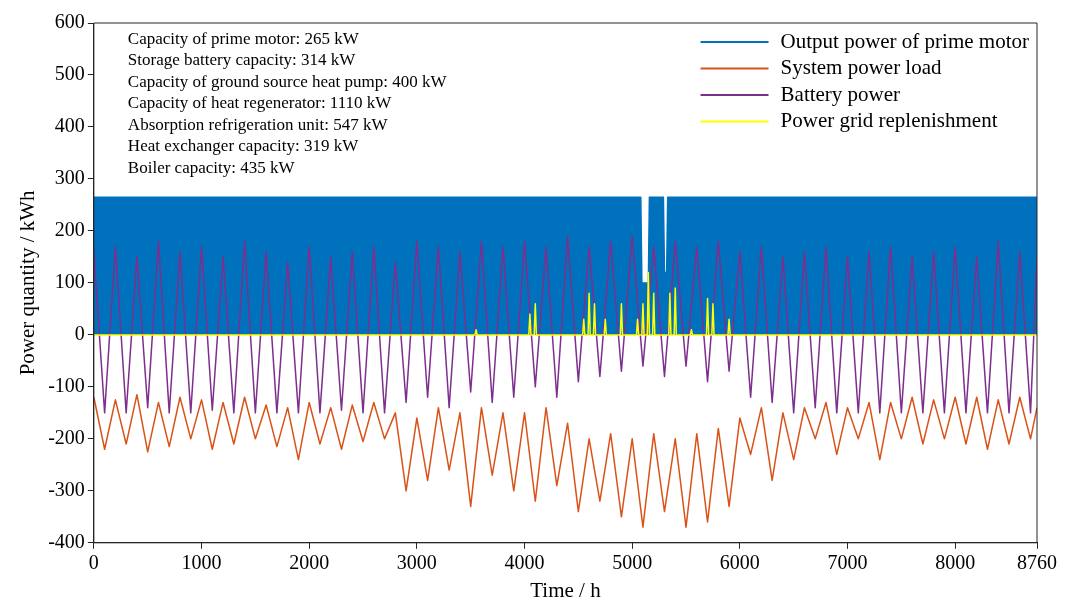  I want to click on legend-label: Power grid replenishment, so click(889, 120).